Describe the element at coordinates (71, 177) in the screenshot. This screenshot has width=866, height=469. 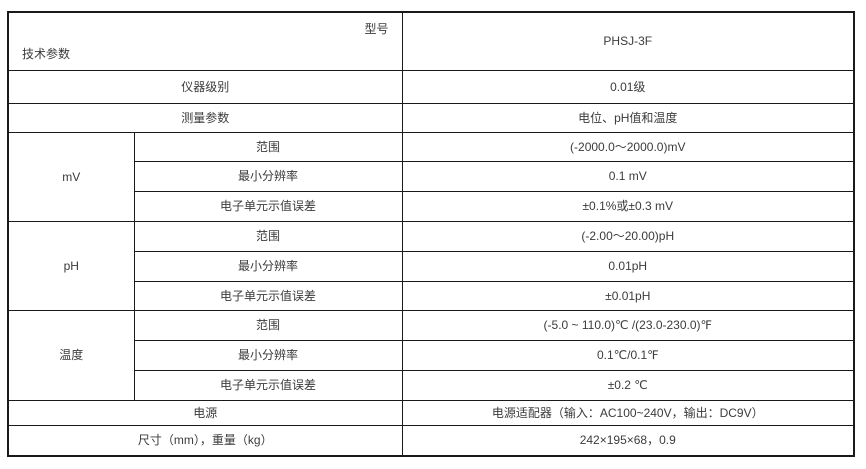
I see `group-name-mv: mV` at that location.